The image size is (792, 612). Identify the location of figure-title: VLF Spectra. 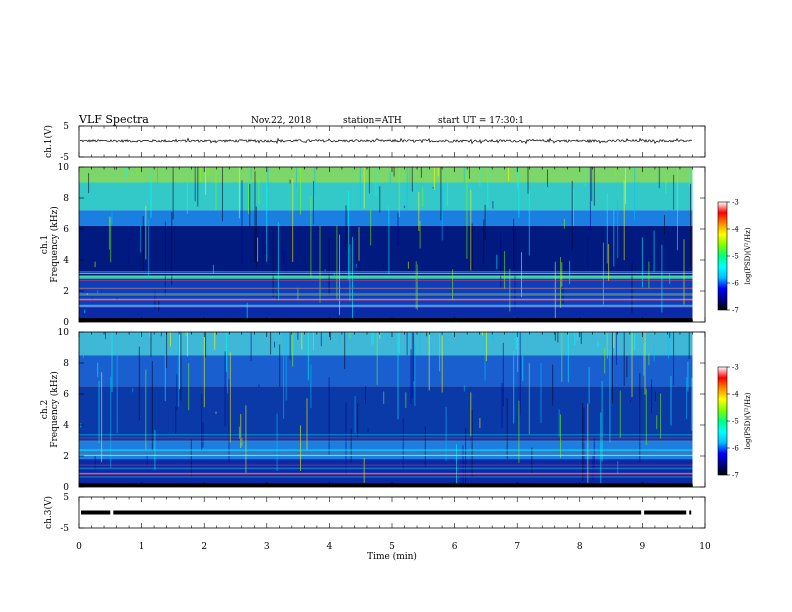
(113, 119).